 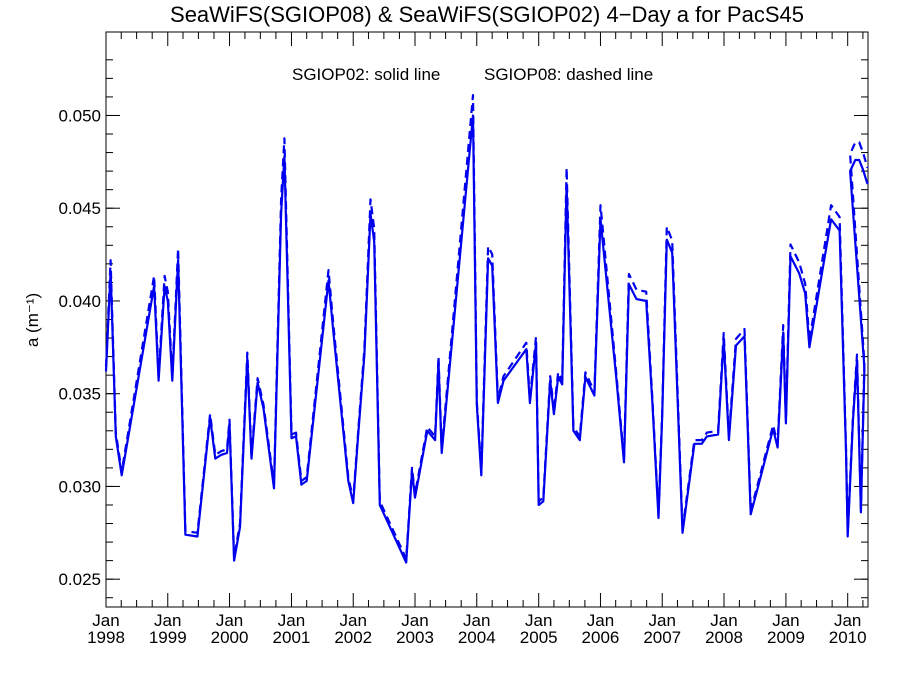 I want to click on y-tick-label: 0.035, so click(x=79, y=394).